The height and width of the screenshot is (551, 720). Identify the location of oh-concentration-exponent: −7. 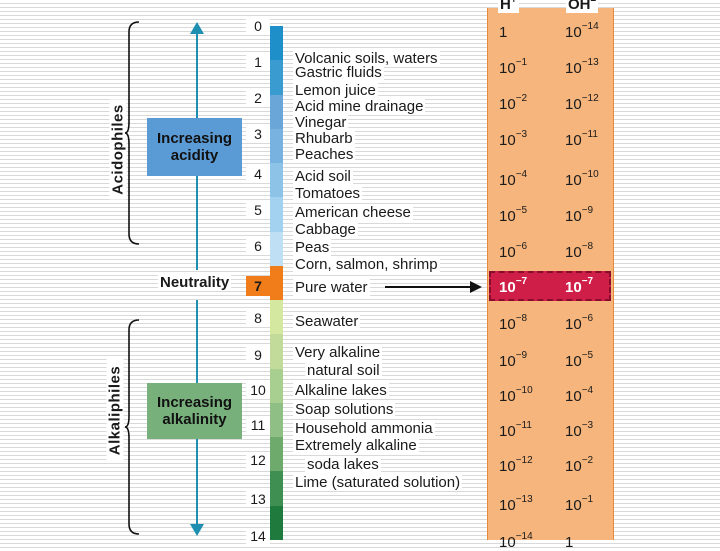
(587, 281).